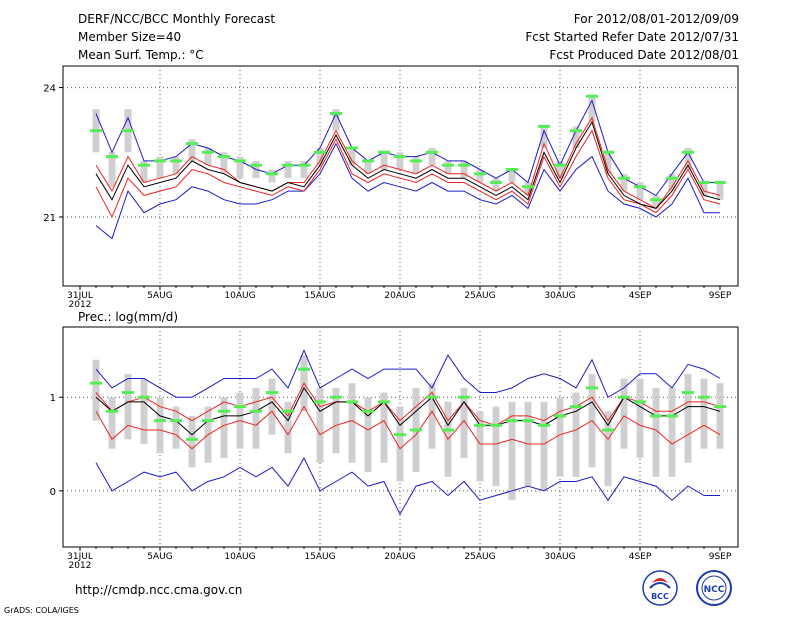 Image resolution: width=800 pixels, height=618 pixels. I want to click on min-line, so click(407, 486).